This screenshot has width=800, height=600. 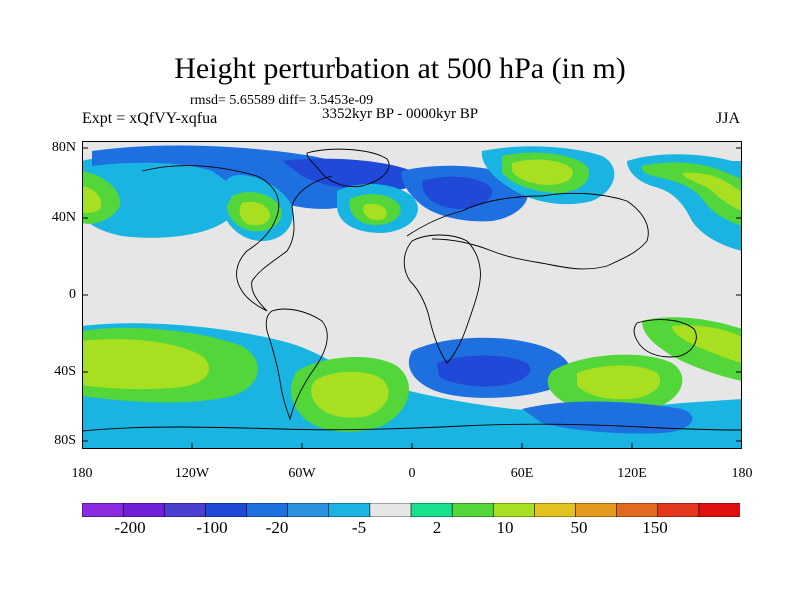 I want to click on contour-sh-east-yellow, so click(x=619, y=382).